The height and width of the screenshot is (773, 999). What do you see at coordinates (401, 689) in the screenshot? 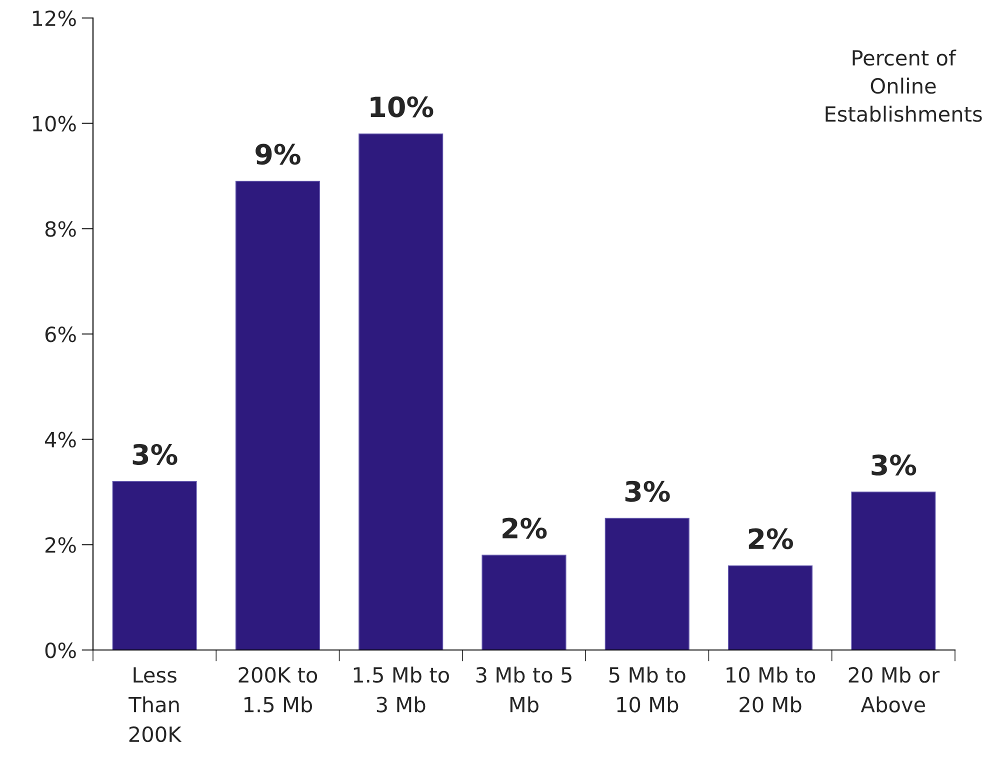
I see `x-tick-label: 1.5 Mb to 3 Mb` at bounding box center [401, 689].